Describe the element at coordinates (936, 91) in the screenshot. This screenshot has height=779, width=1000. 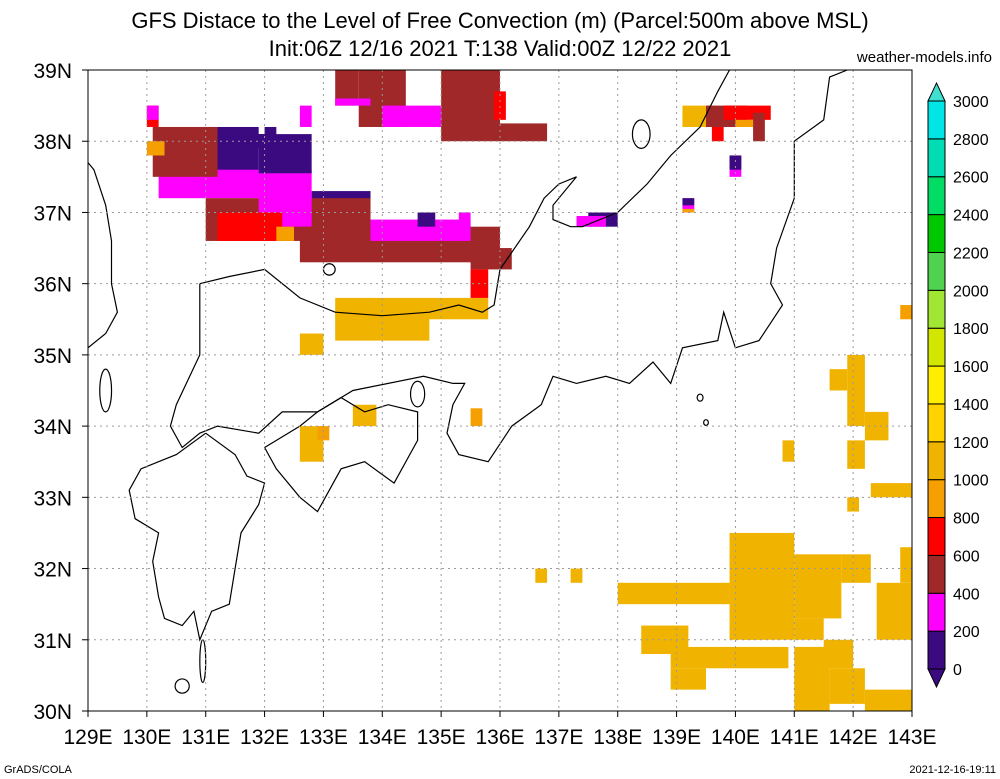
I see `colorbar-max-arrow` at that location.